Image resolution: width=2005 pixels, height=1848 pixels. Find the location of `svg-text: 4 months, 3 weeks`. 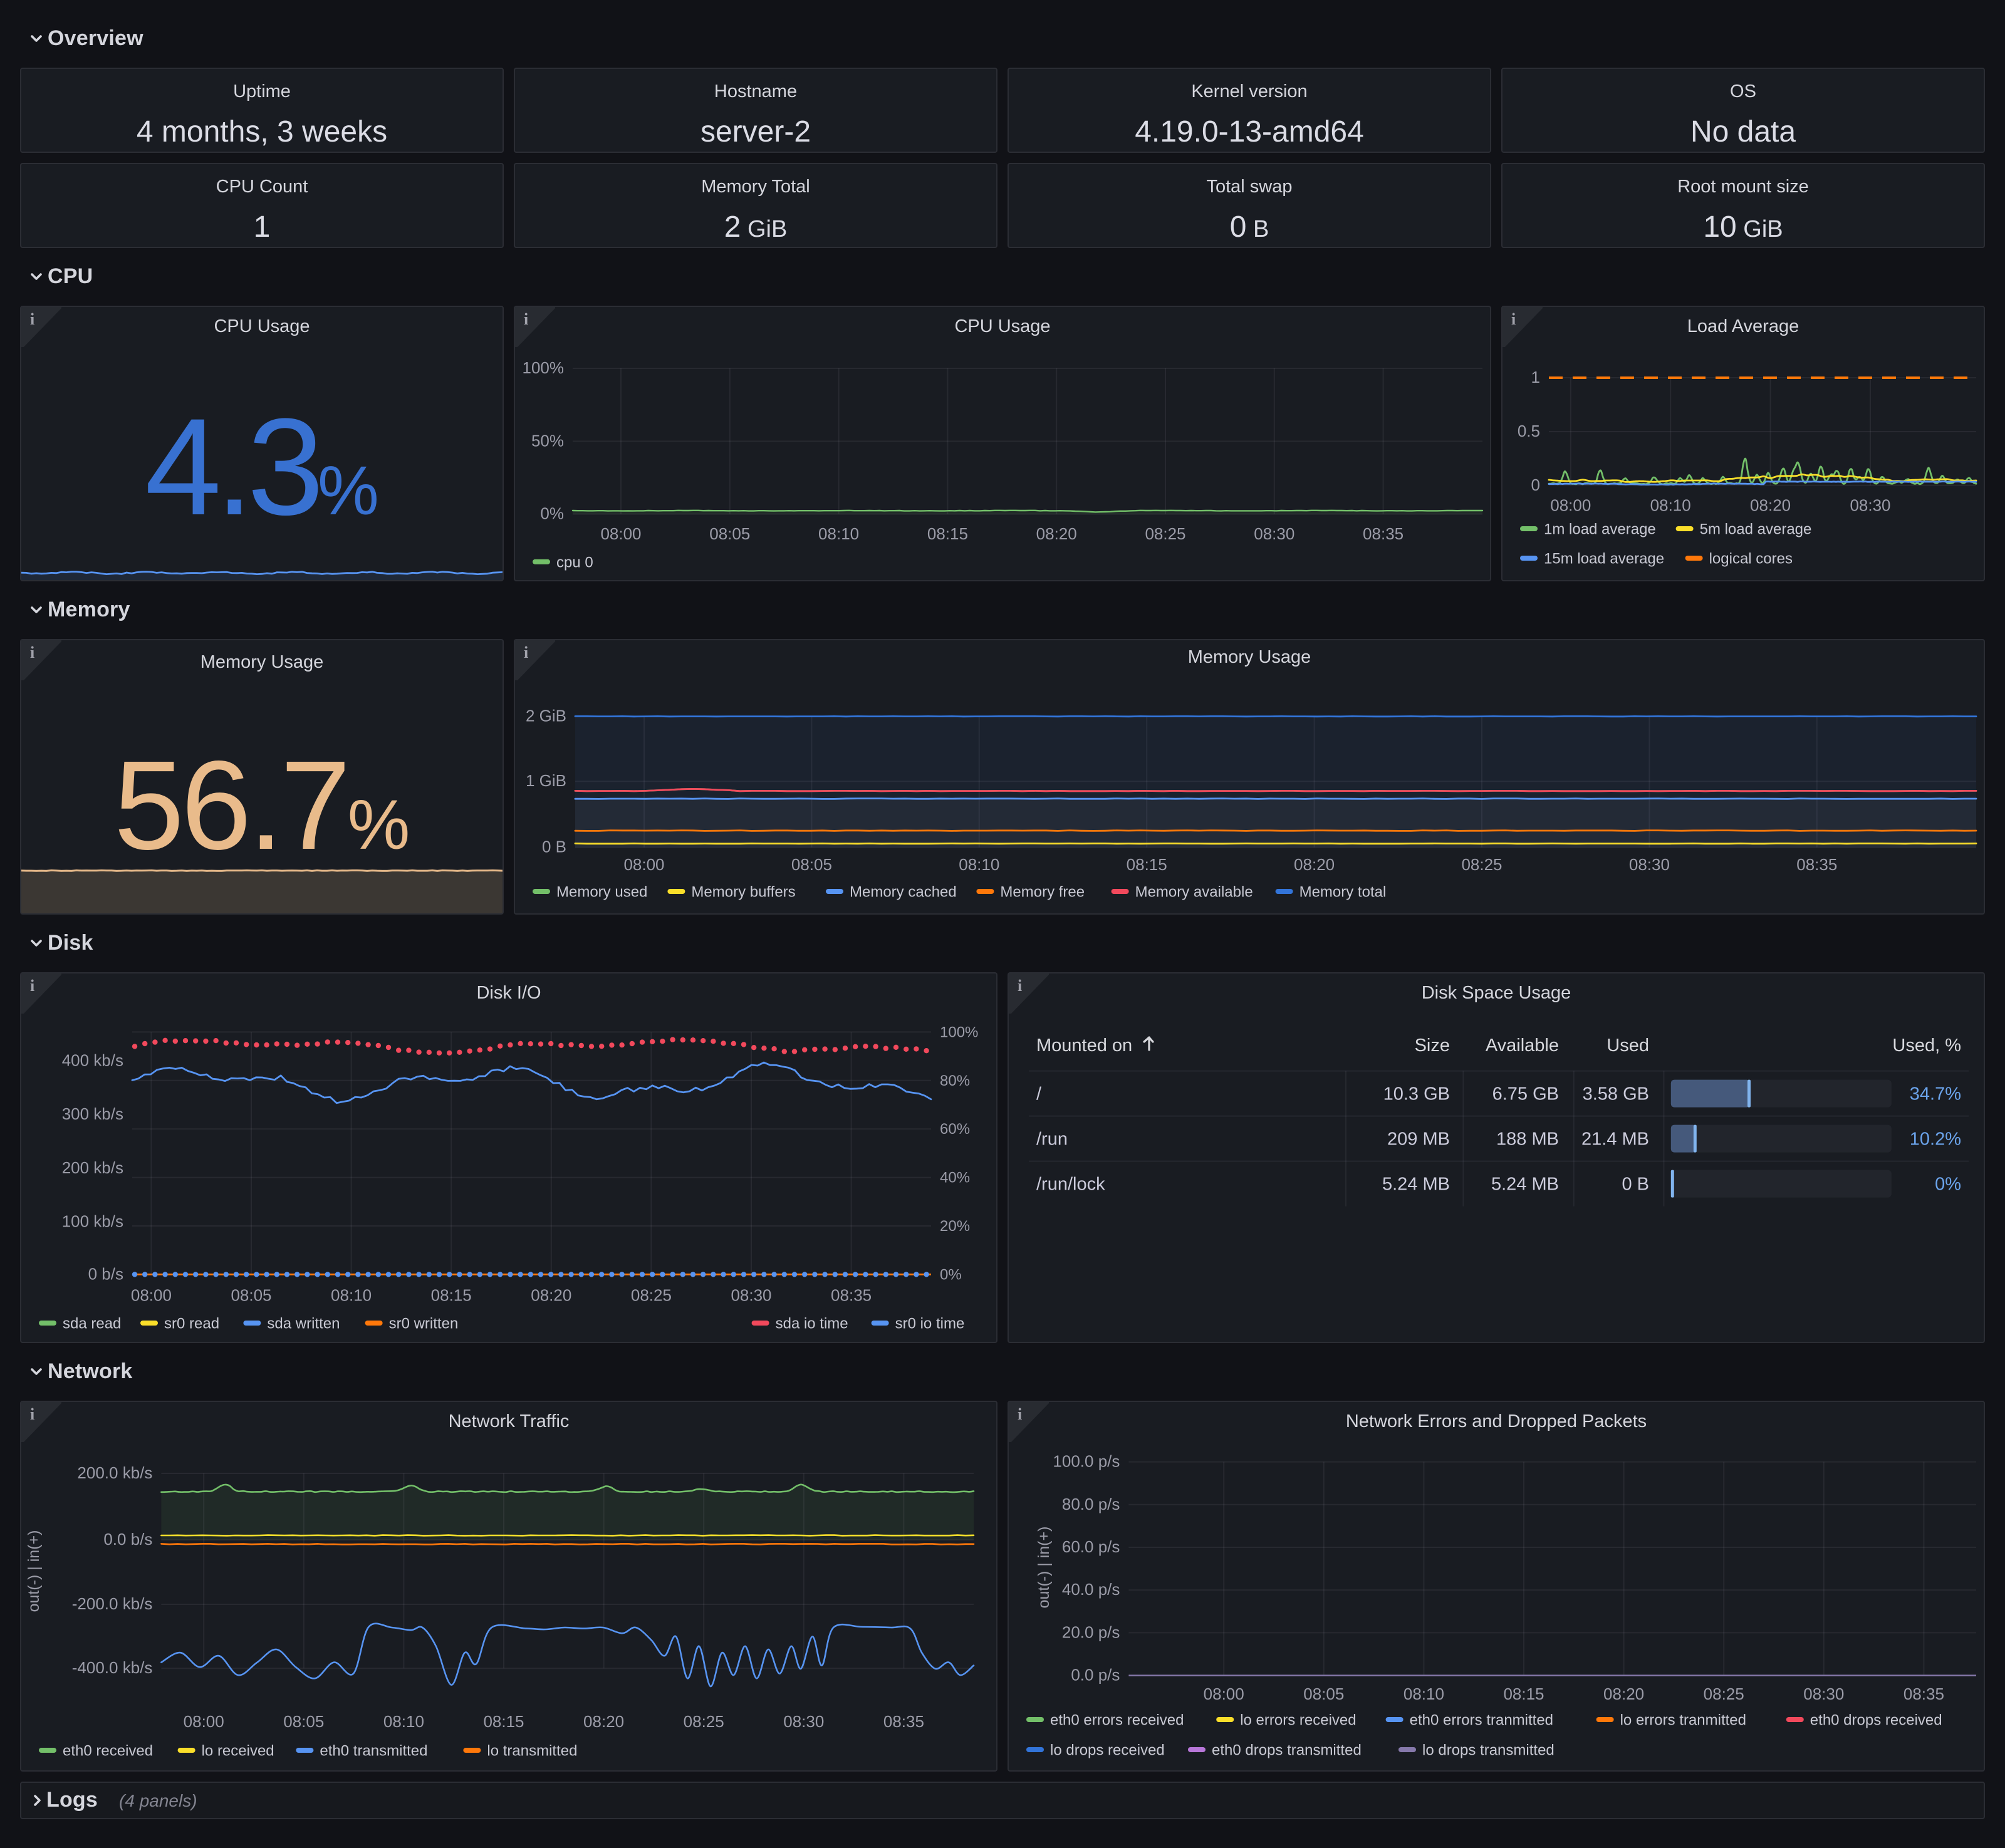

svg-text: 4 months, 3 weeks is located at coordinates (262, 131).